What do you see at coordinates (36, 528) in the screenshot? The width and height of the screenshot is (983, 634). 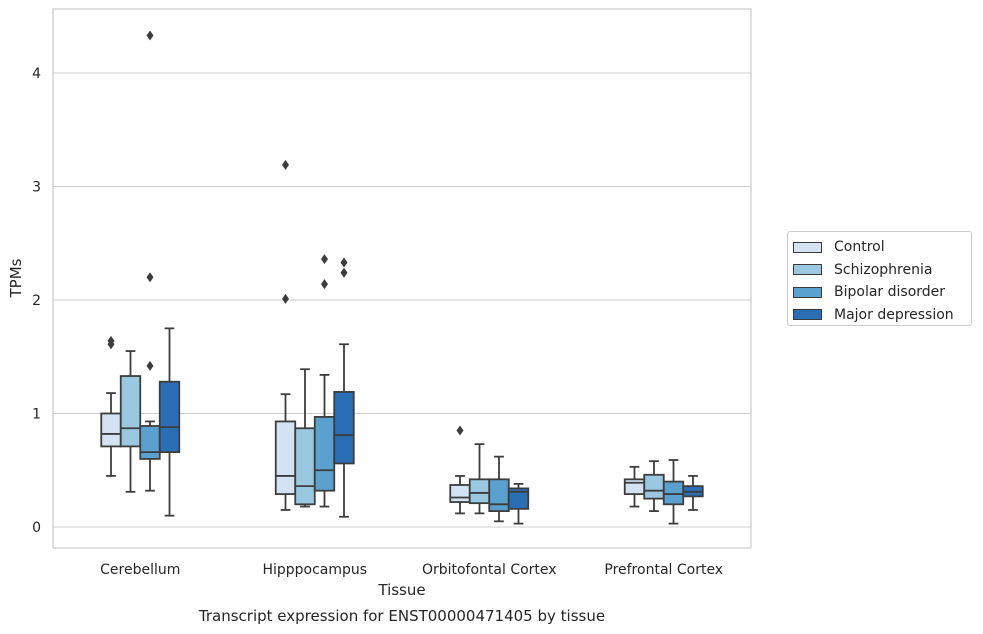 I see `y-tick-label: 0` at bounding box center [36, 528].